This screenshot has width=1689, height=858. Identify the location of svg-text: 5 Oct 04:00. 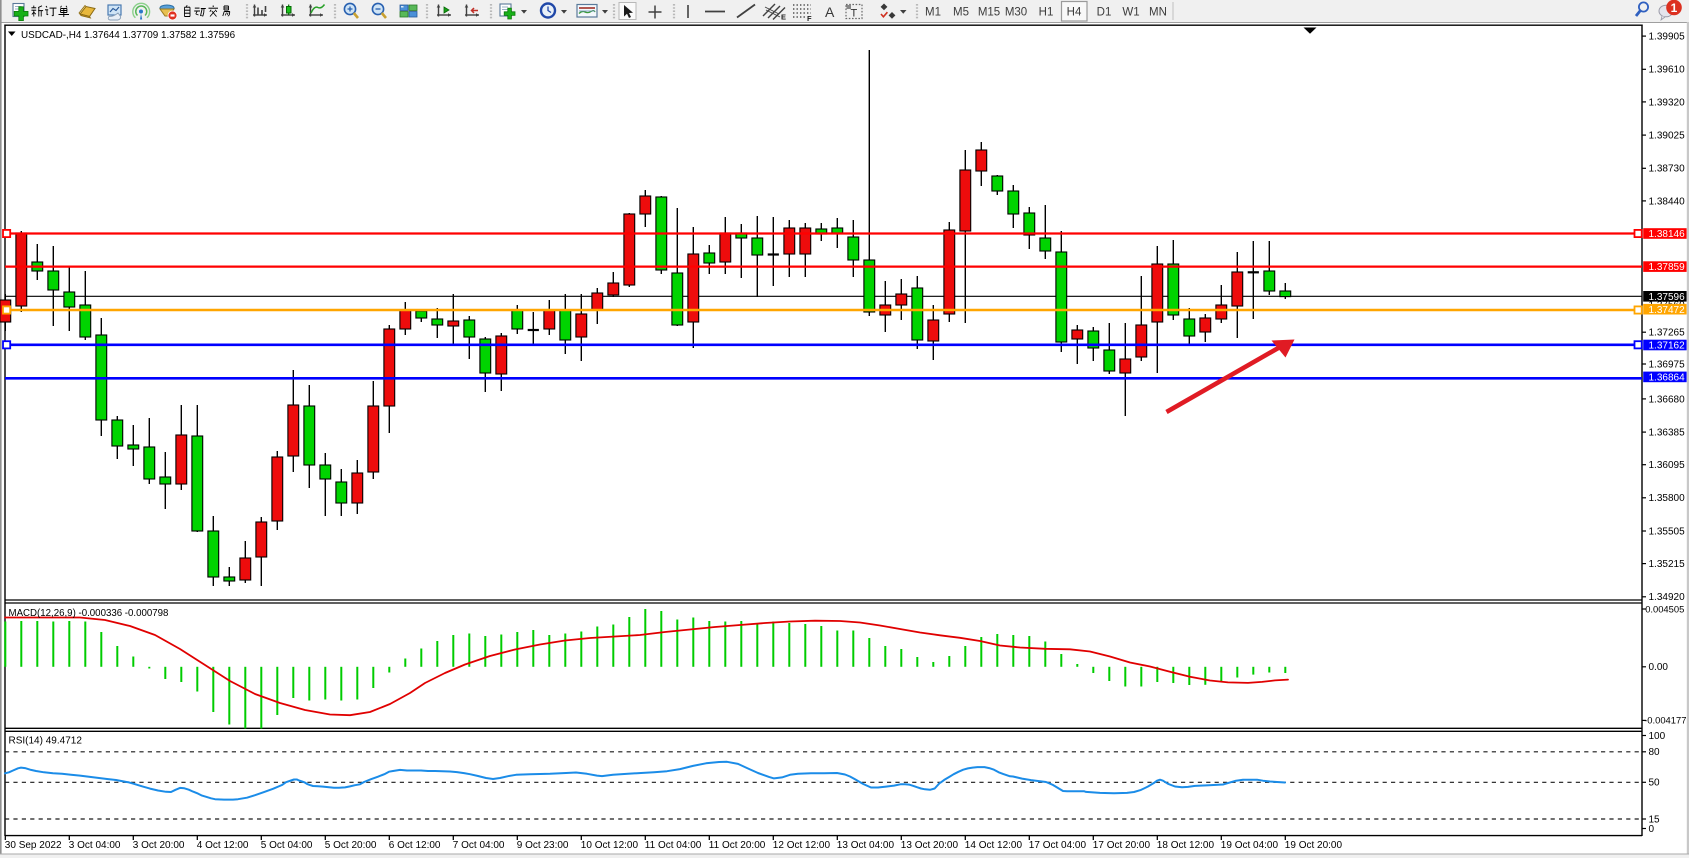
(287, 845).